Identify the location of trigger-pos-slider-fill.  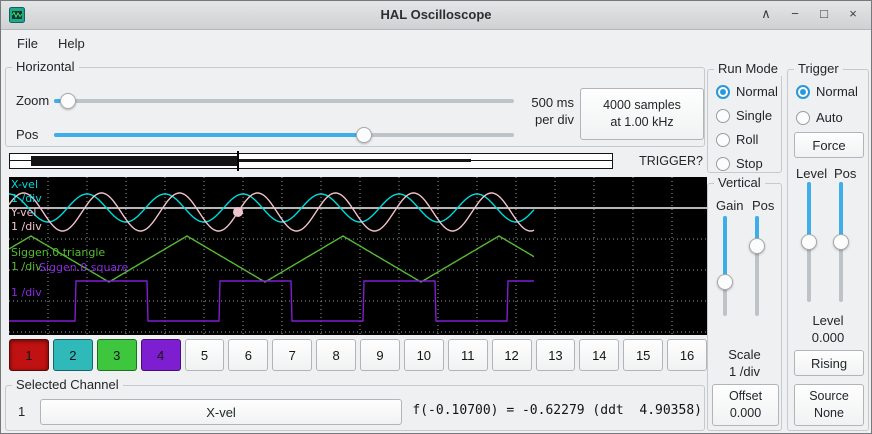
(841, 212).